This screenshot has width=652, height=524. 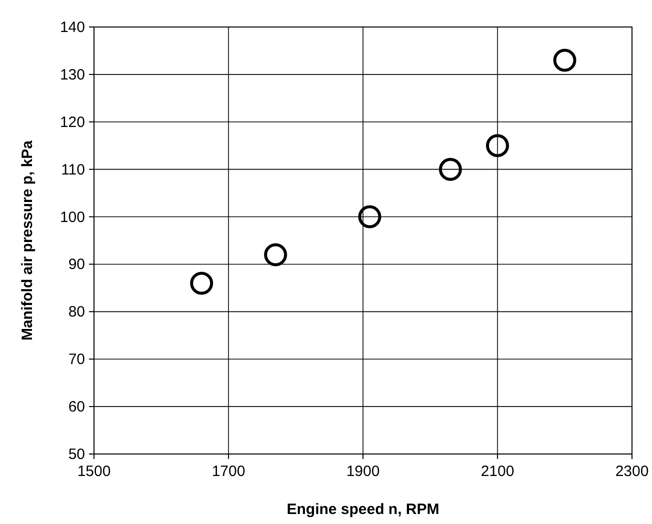 I want to click on y-tick-label: 70, so click(x=76, y=359).